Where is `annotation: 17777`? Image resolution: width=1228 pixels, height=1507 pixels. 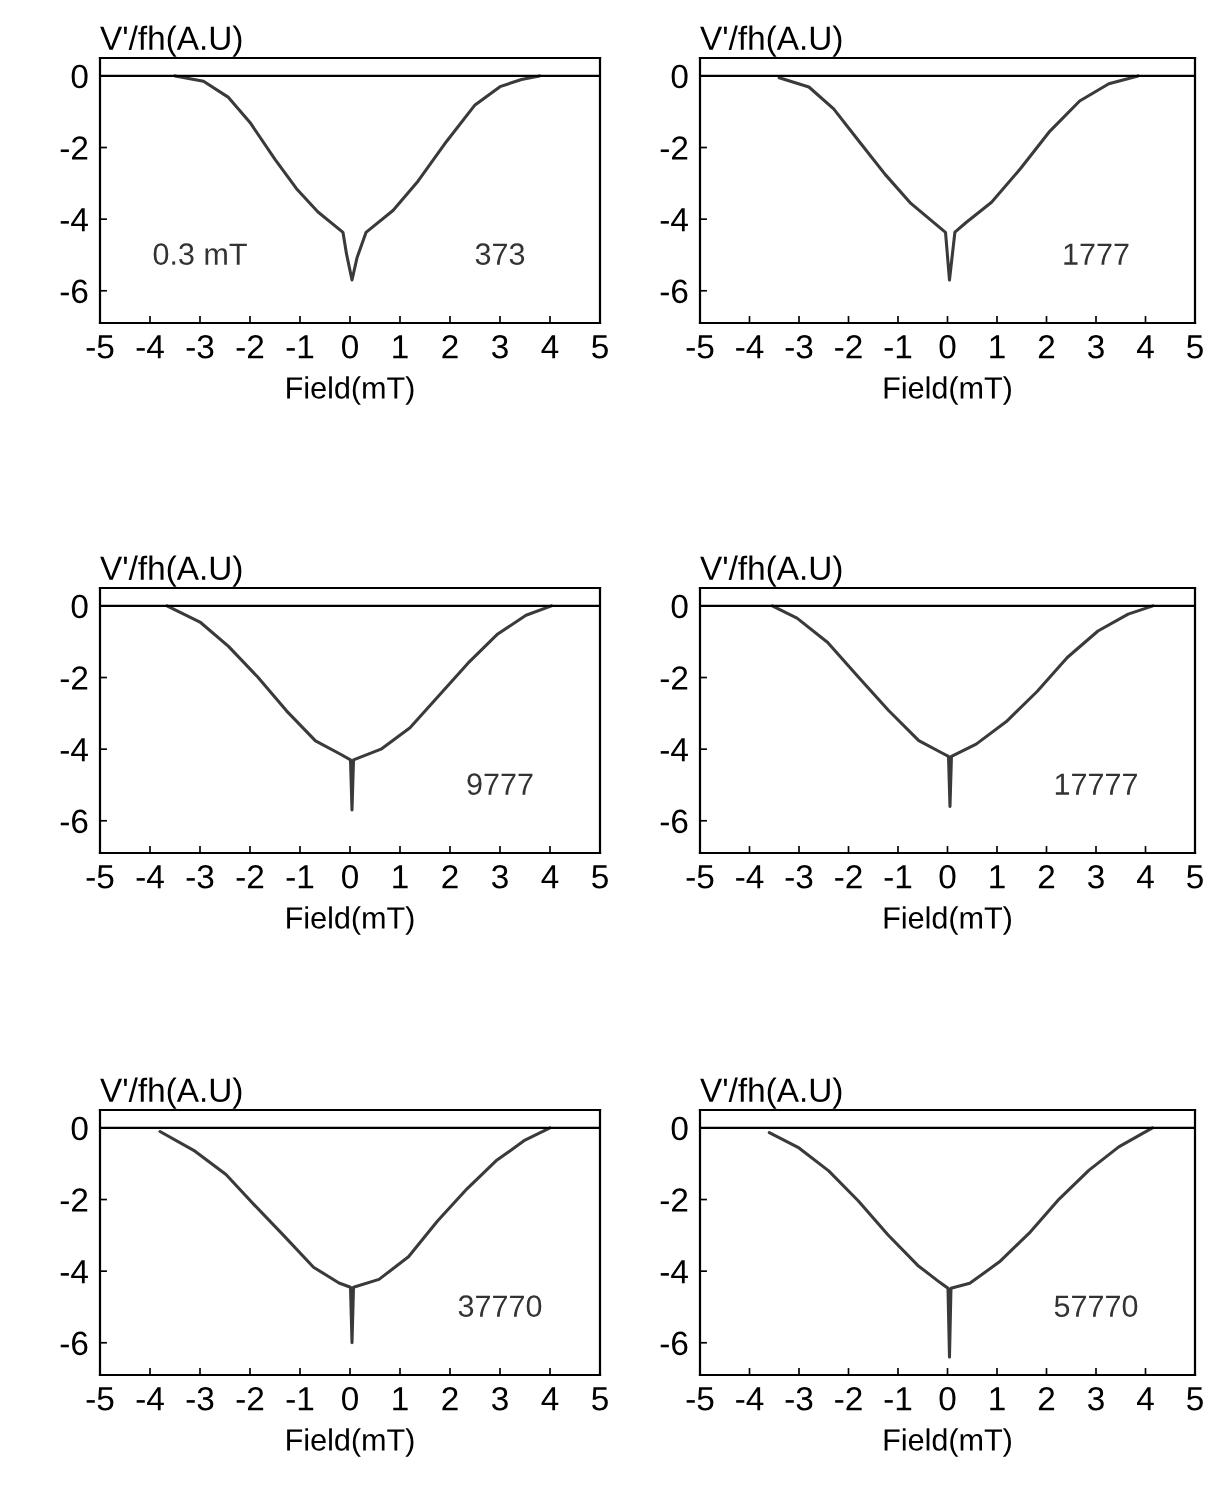
annotation: 17777 is located at coordinates (1096, 784).